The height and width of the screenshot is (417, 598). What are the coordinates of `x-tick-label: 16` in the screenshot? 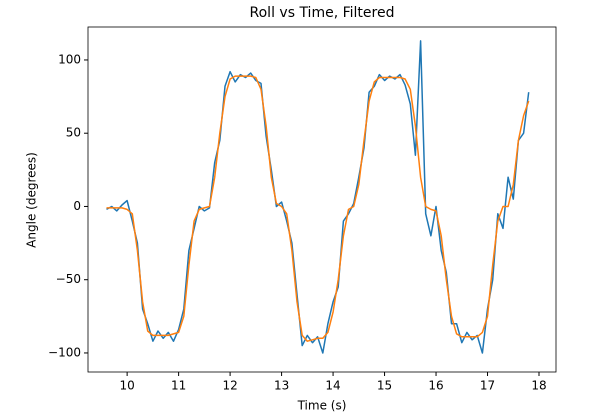 It's located at (435, 386).